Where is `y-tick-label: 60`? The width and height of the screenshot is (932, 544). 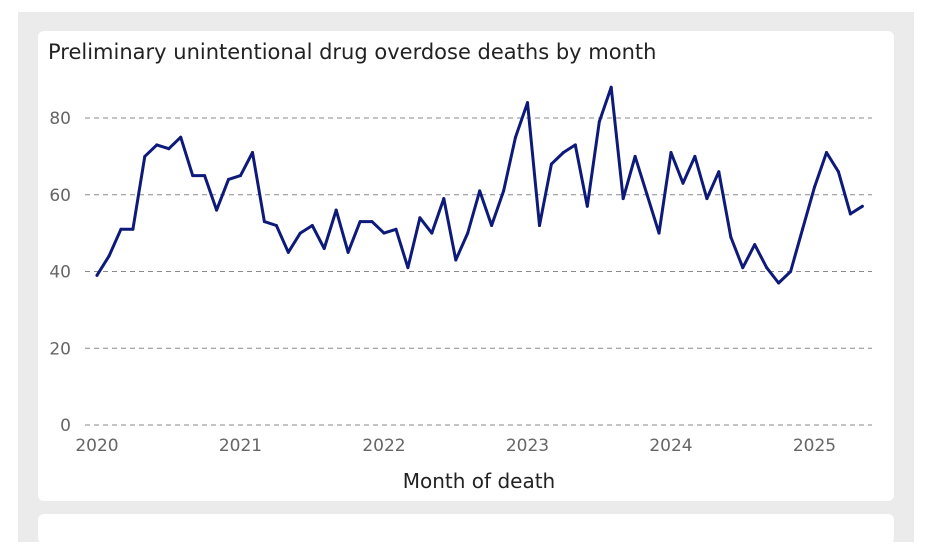 y-tick-label: 60 is located at coordinates (60, 196).